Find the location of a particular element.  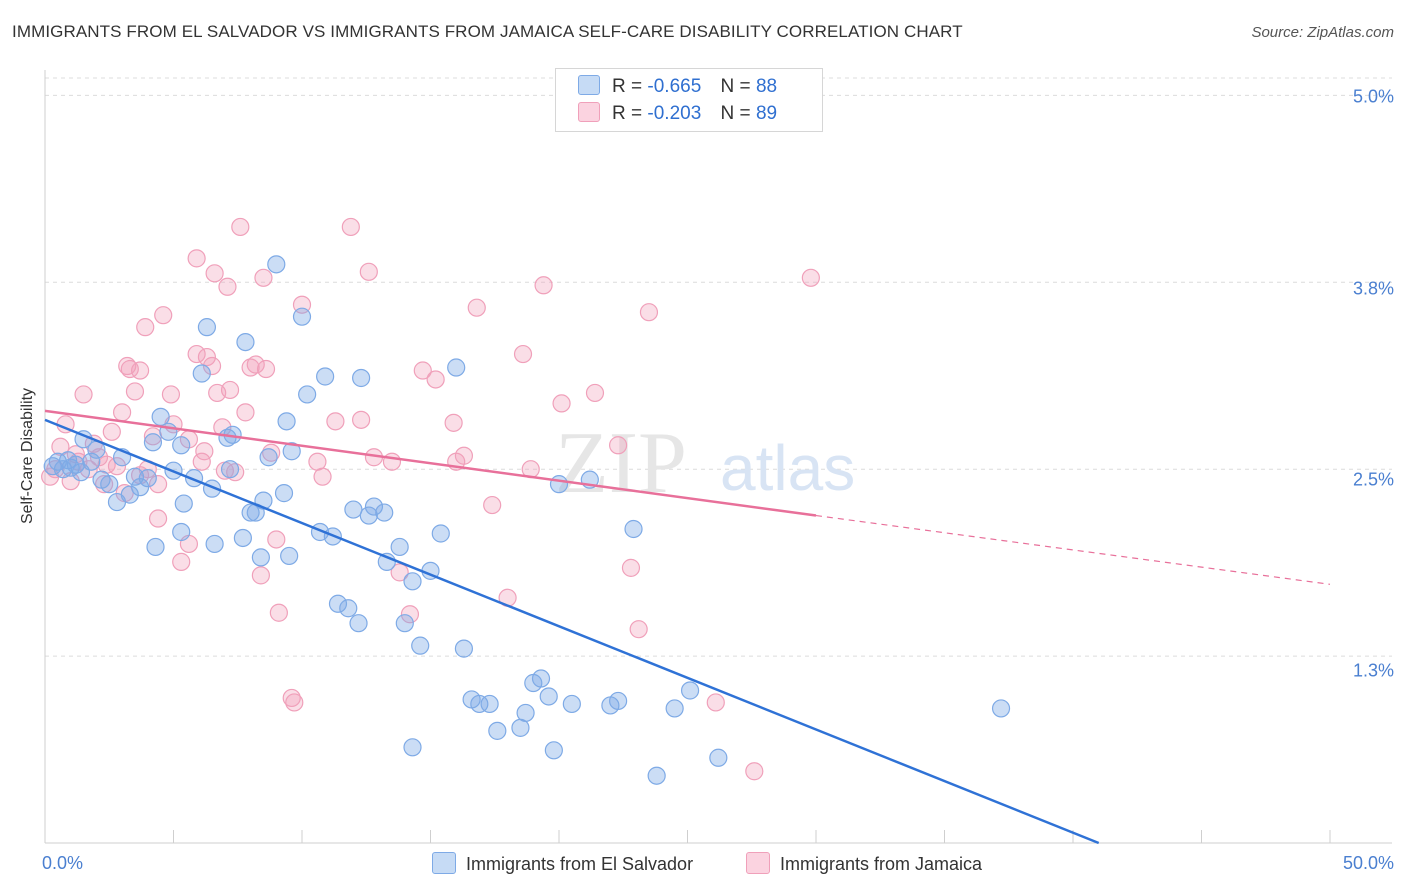

watermark-zip: ZIP is located at coordinates (621, 463).